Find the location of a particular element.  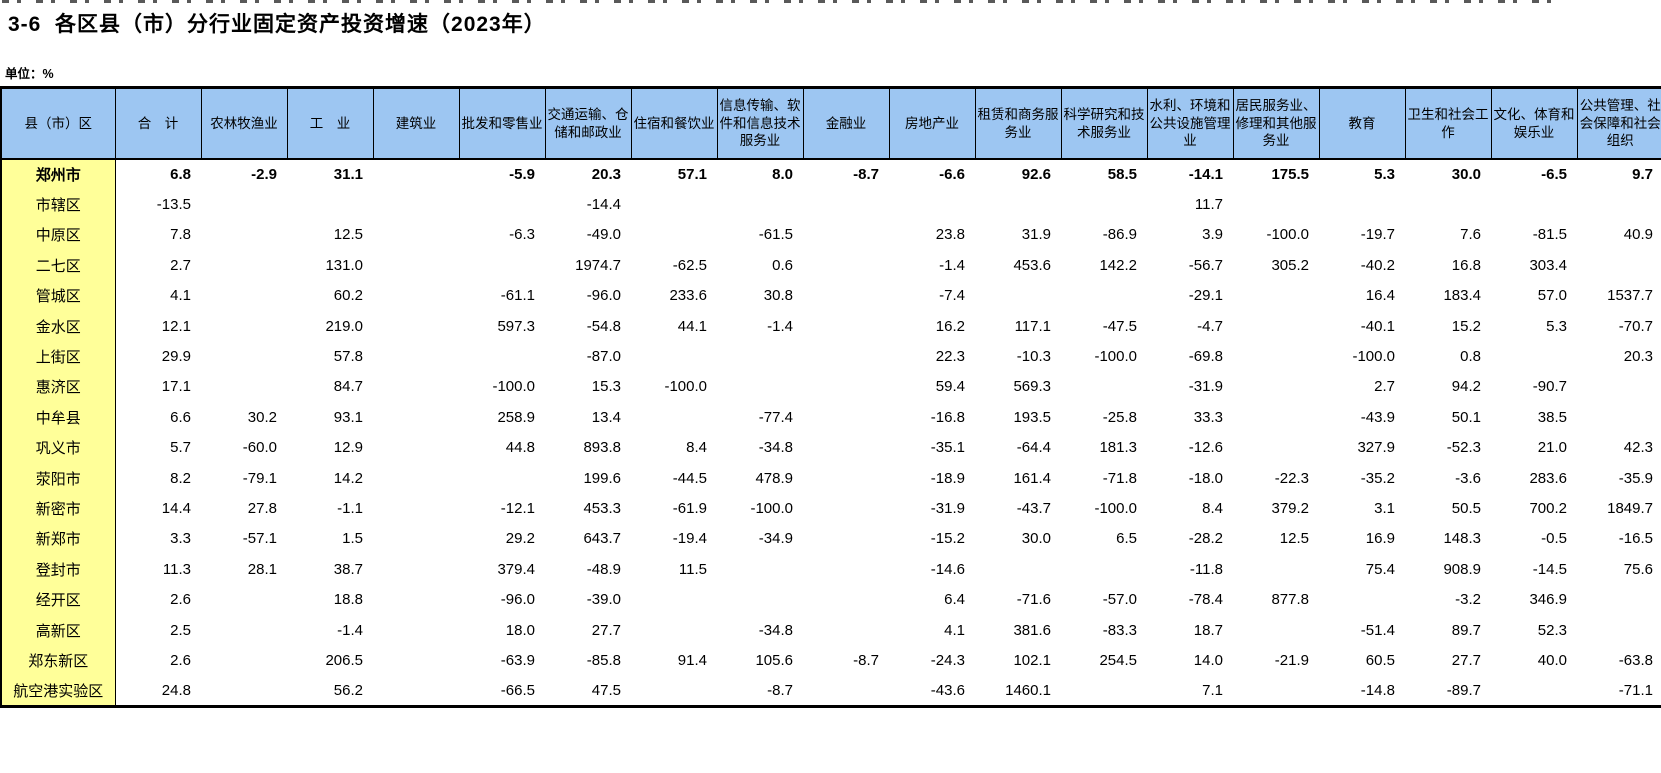

data-cell: -8.7 is located at coordinates (866, 175).